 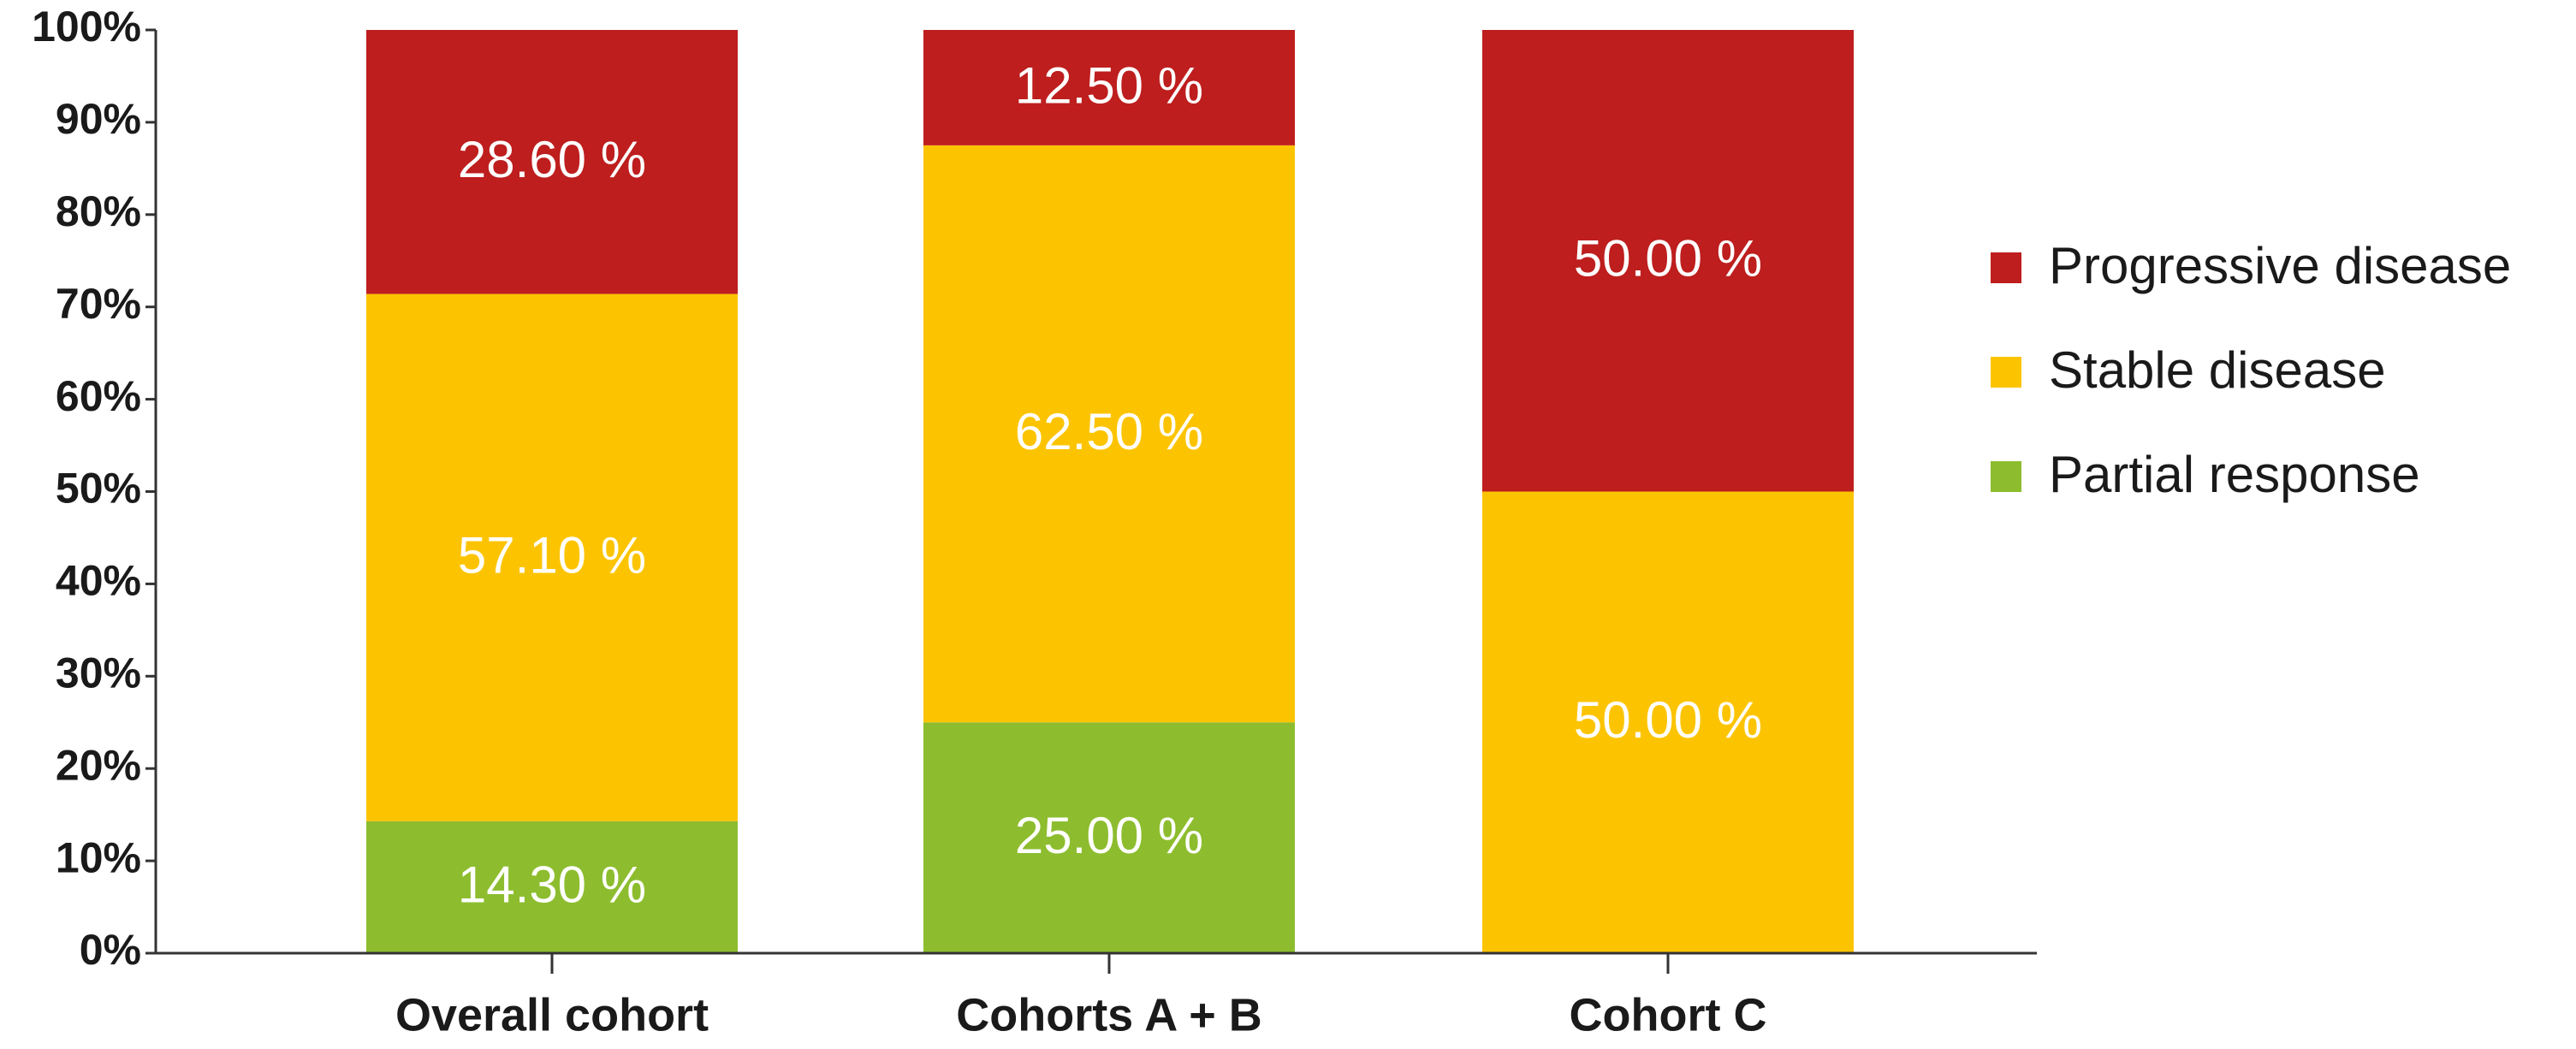 I want to click on x-tick-label: Overall cohort, so click(x=552, y=1014).